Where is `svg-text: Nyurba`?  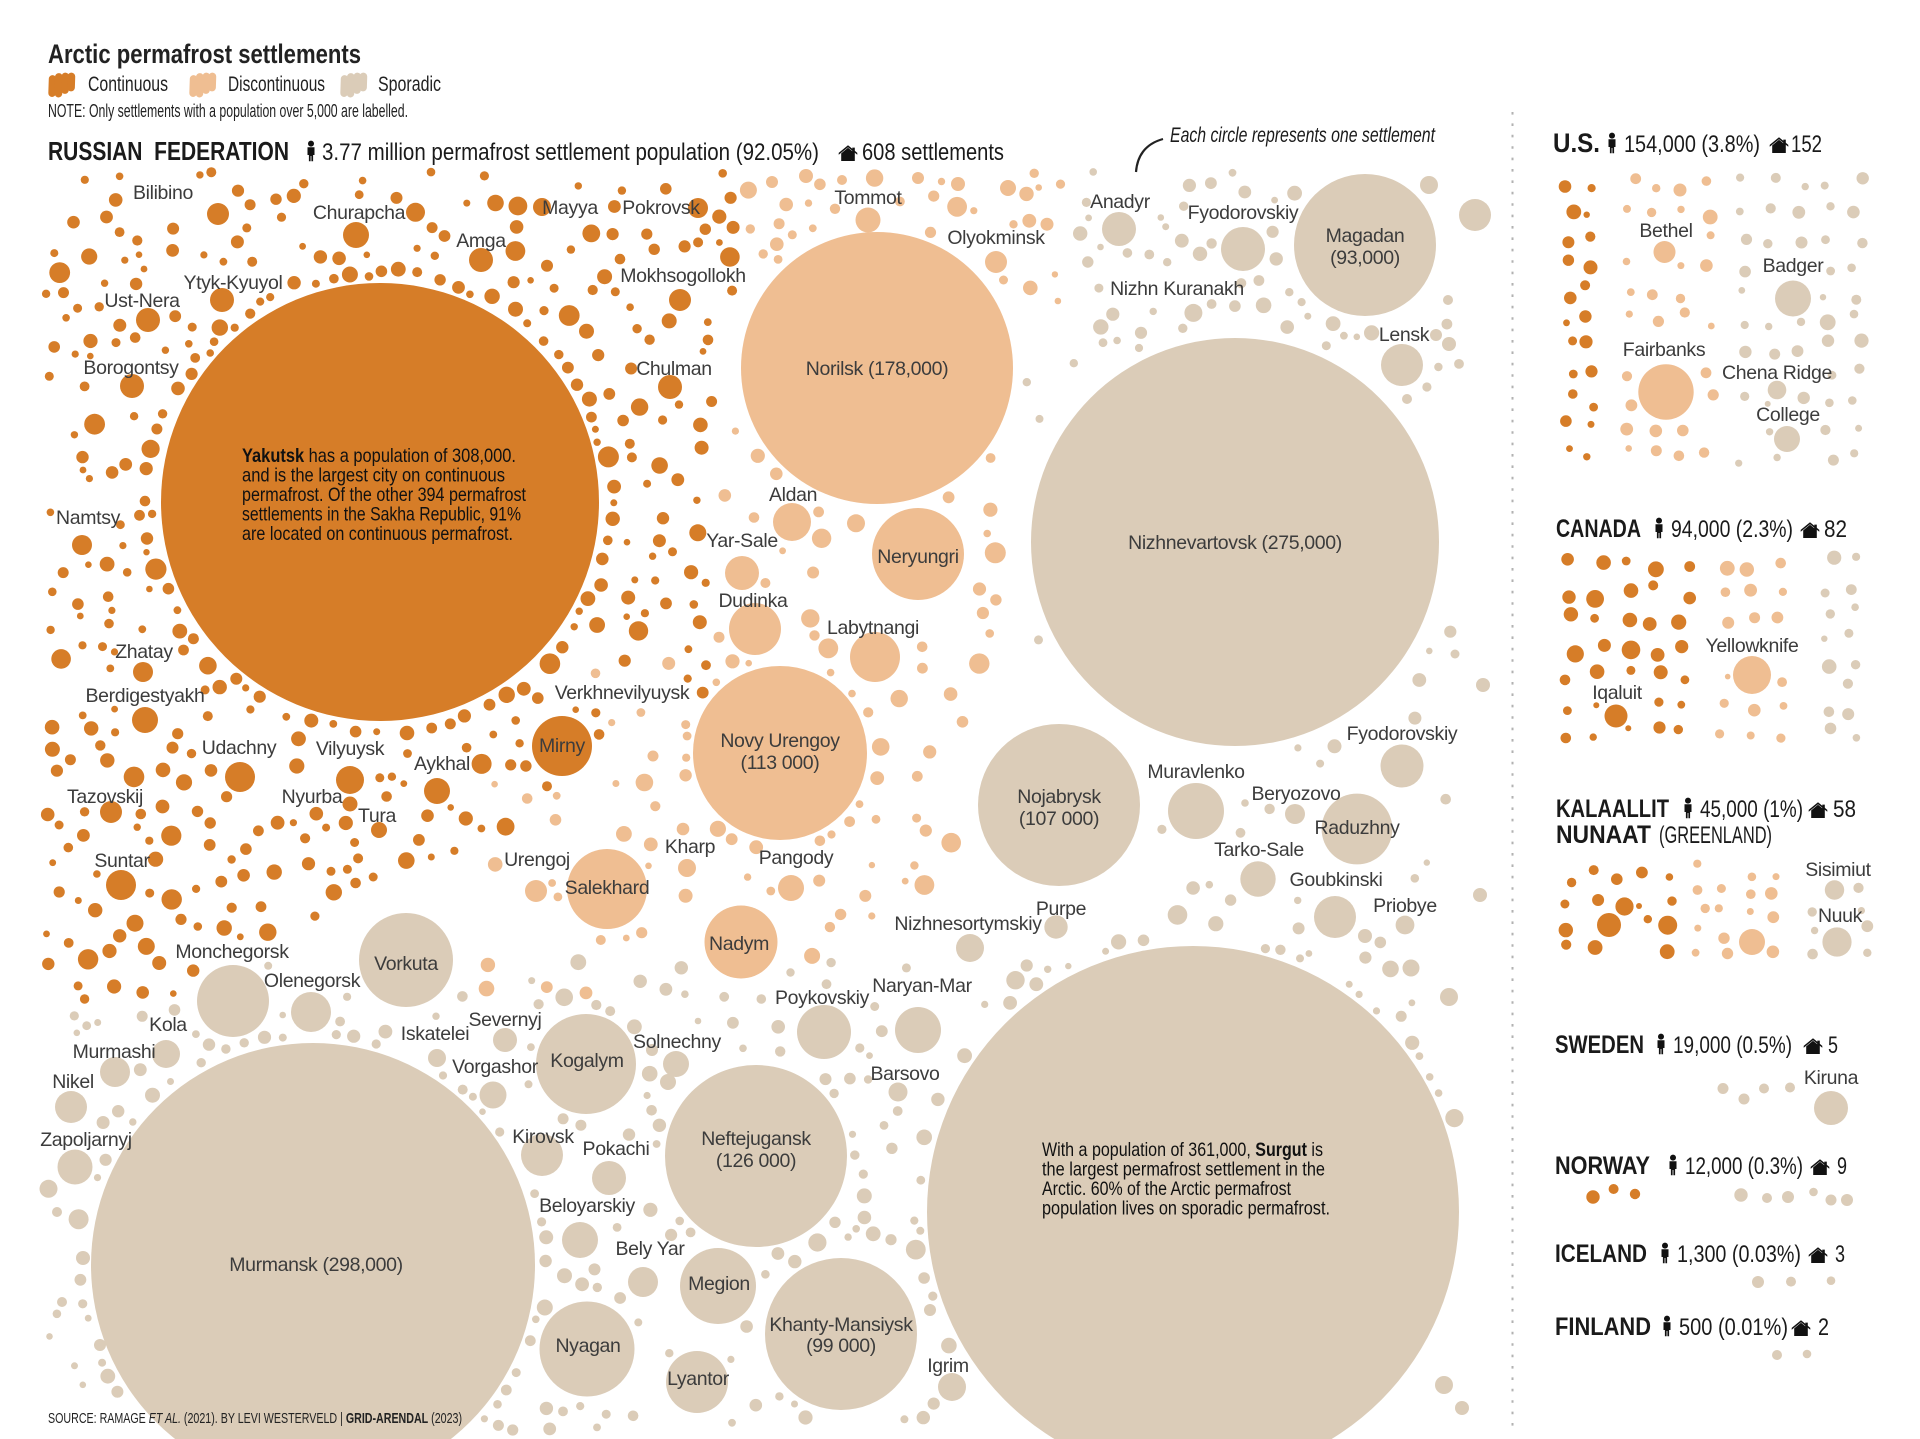 svg-text: Nyurba is located at coordinates (312, 797).